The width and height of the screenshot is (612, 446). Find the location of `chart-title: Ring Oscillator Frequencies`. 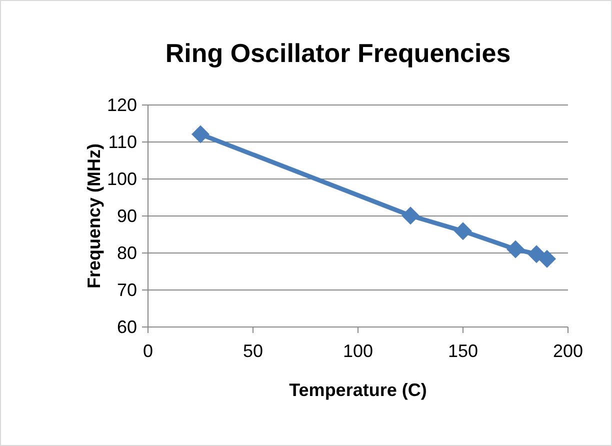

chart-title: Ring Oscillator Frequencies is located at coordinates (338, 53).